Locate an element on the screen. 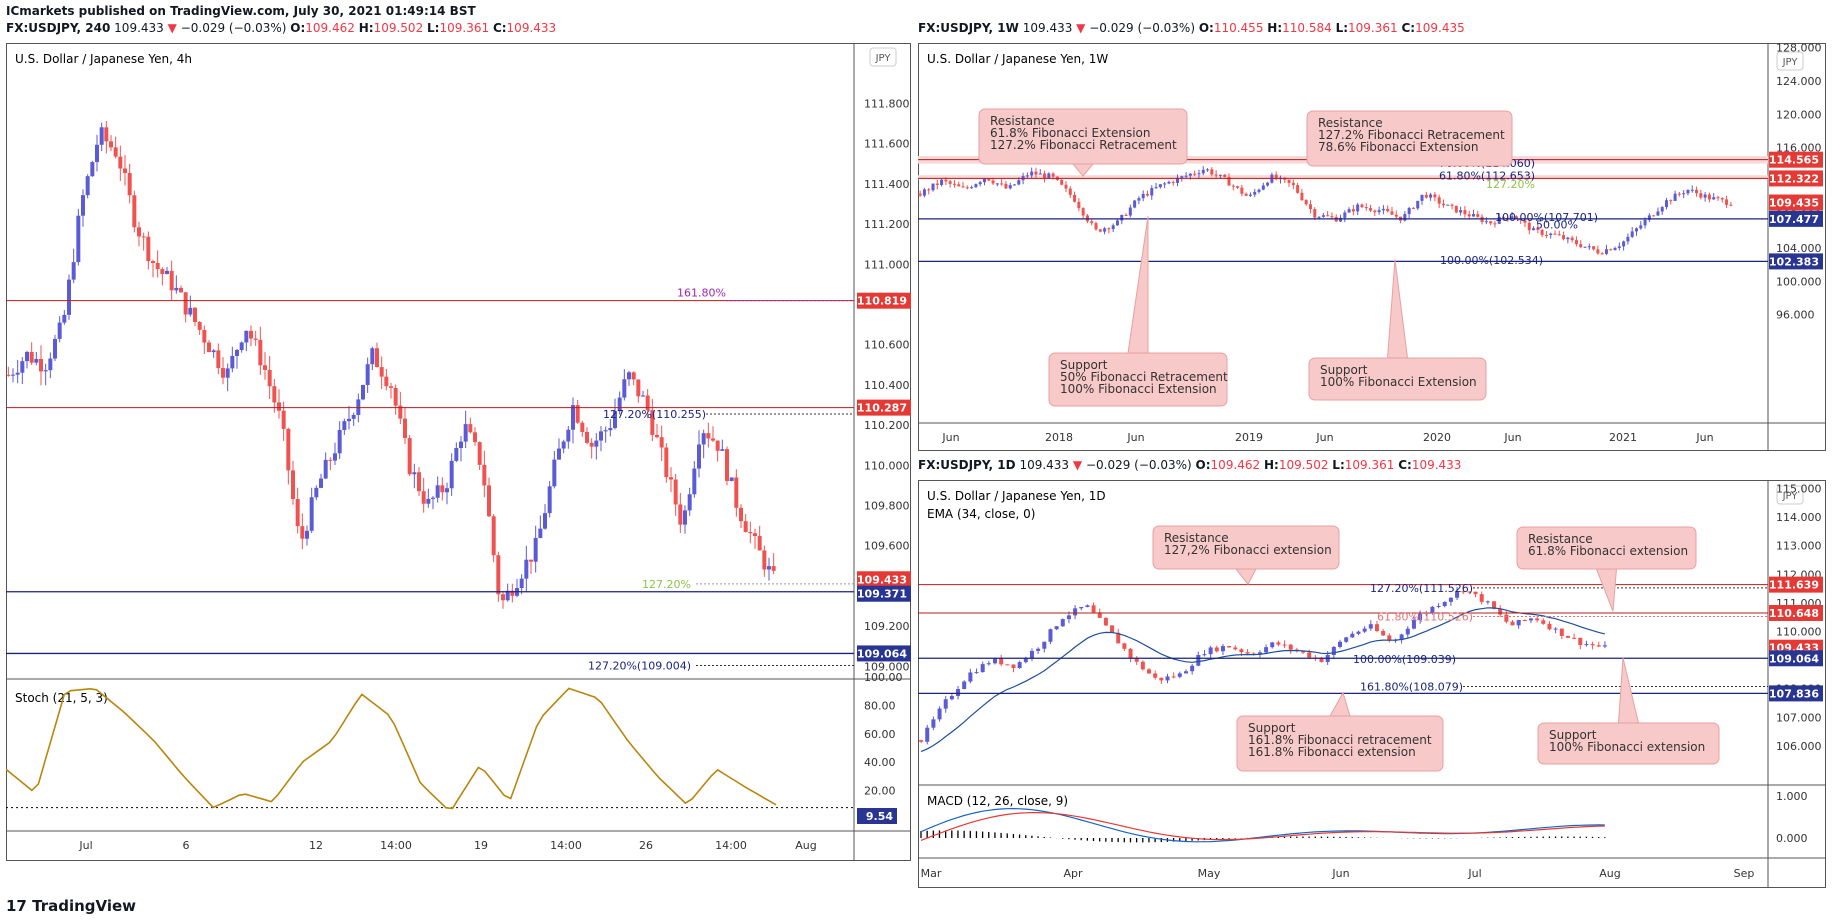 The height and width of the screenshot is (924, 1832). x-tick-label: 2019 is located at coordinates (1249, 437).